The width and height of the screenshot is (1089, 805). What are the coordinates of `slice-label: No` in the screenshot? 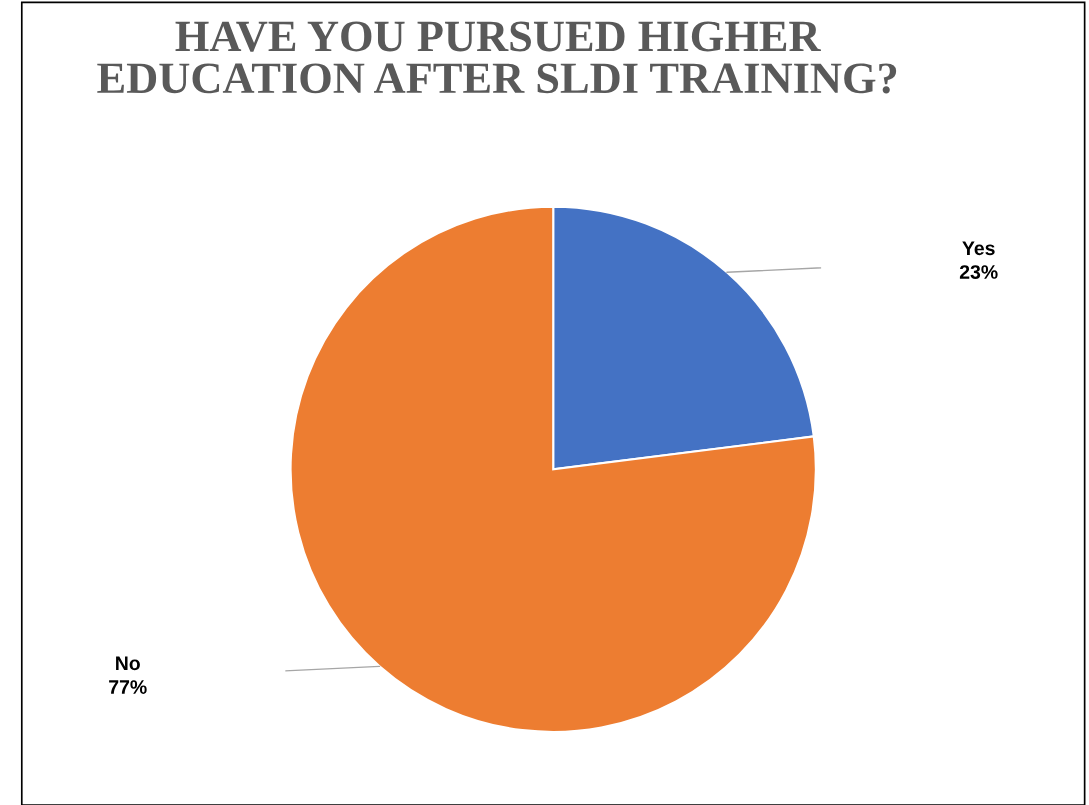 It's located at (128, 663).